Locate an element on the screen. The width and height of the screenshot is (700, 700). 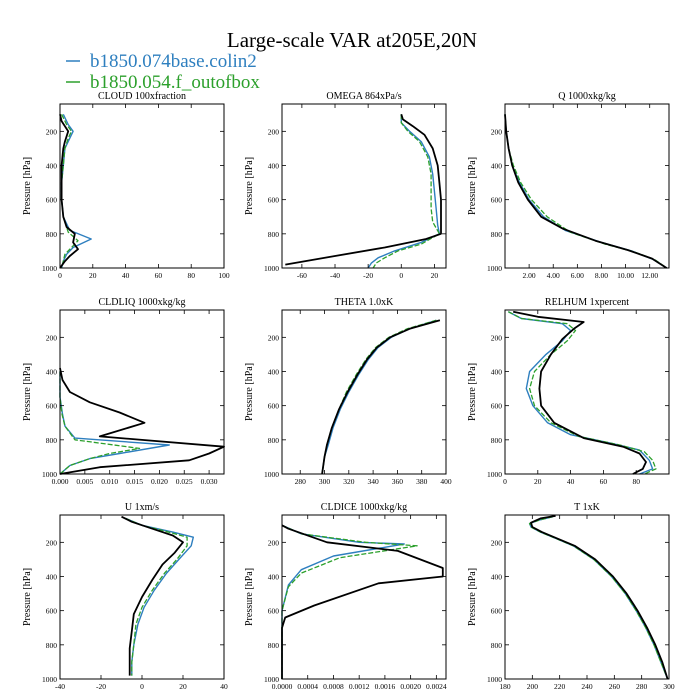
x-tick-label: 0.015 is located at coordinates (134, 481).